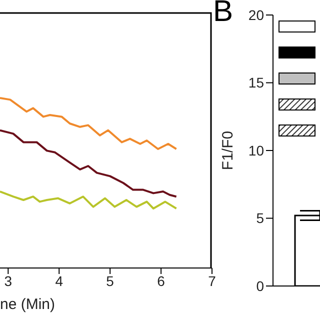 The height and width of the screenshot is (320, 320). What do you see at coordinates (59, 280) in the screenshot?
I see `x-tick-label: 4` at bounding box center [59, 280].